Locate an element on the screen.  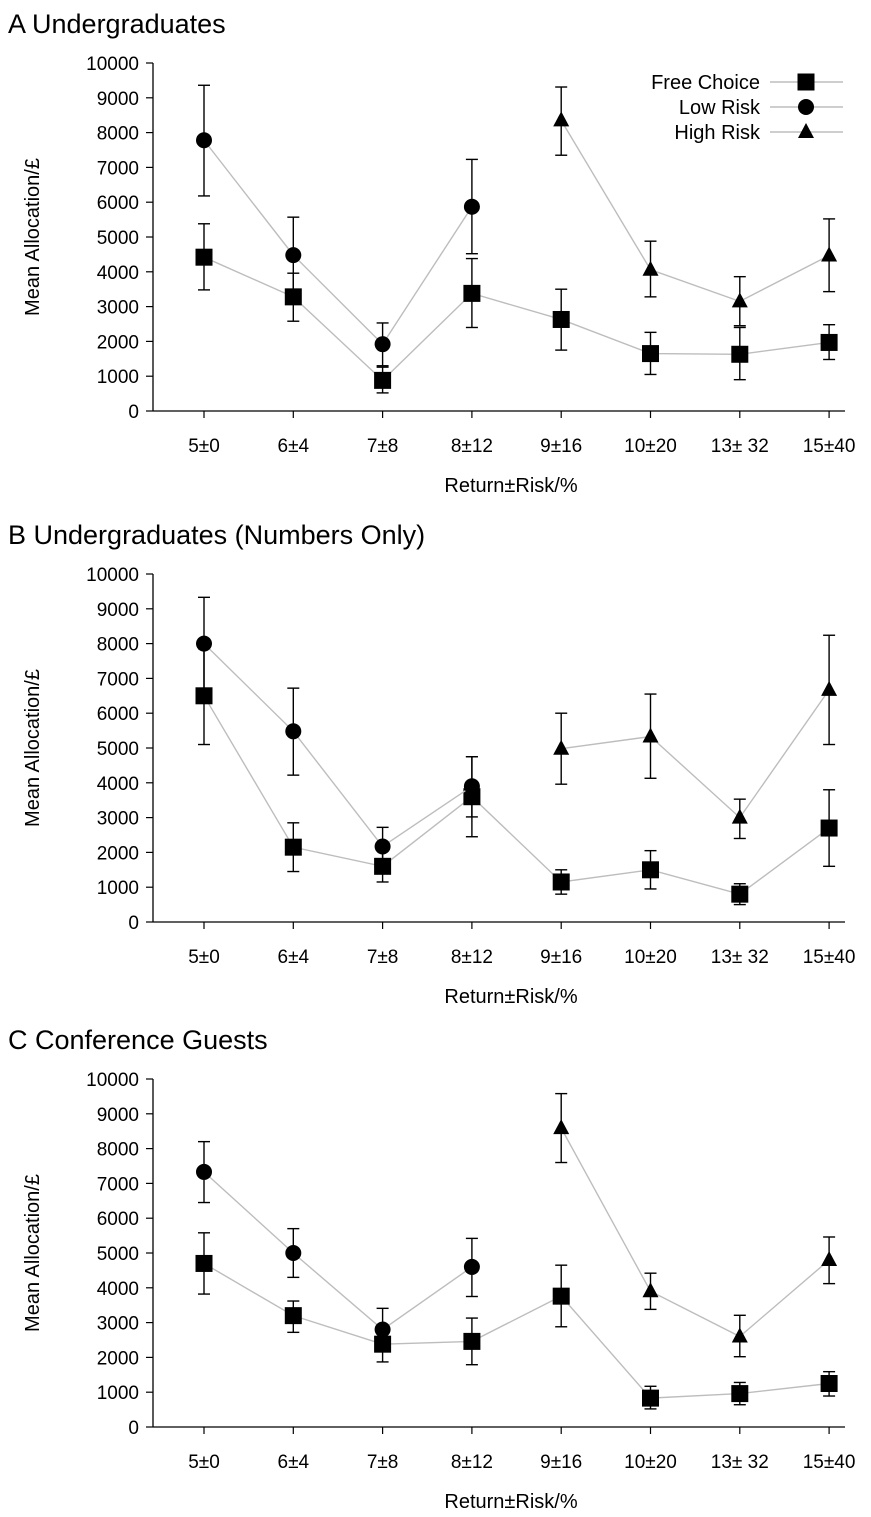
legend-label: Low Risk is located at coordinates (720, 108).